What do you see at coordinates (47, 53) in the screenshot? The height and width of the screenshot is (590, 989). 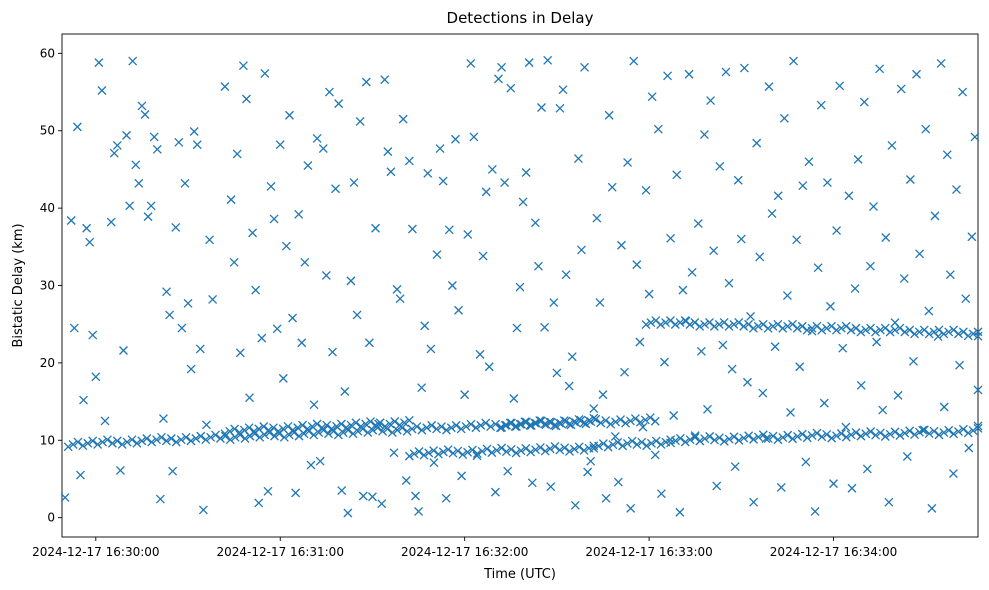 I see `y-tick-label: 60` at bounding box center [47, 53].